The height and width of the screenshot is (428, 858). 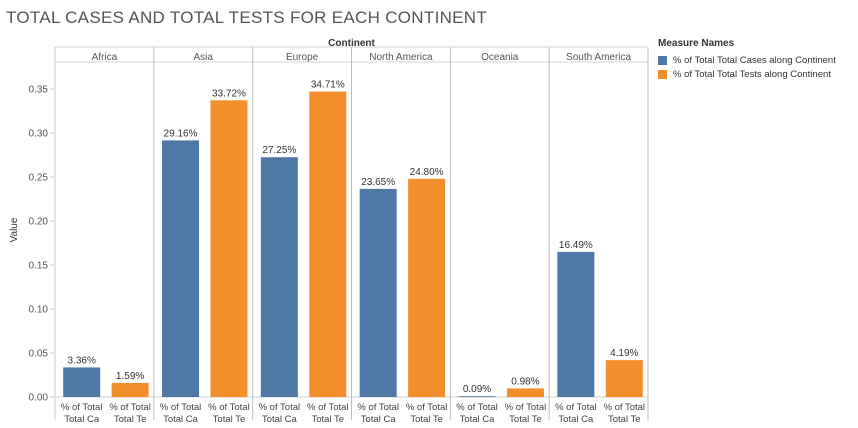 What do you see at coordinates (477, 389) in the screenshot?
I see `data-label-oceania-cases: 0.09%` at bounding box center [477, 389].